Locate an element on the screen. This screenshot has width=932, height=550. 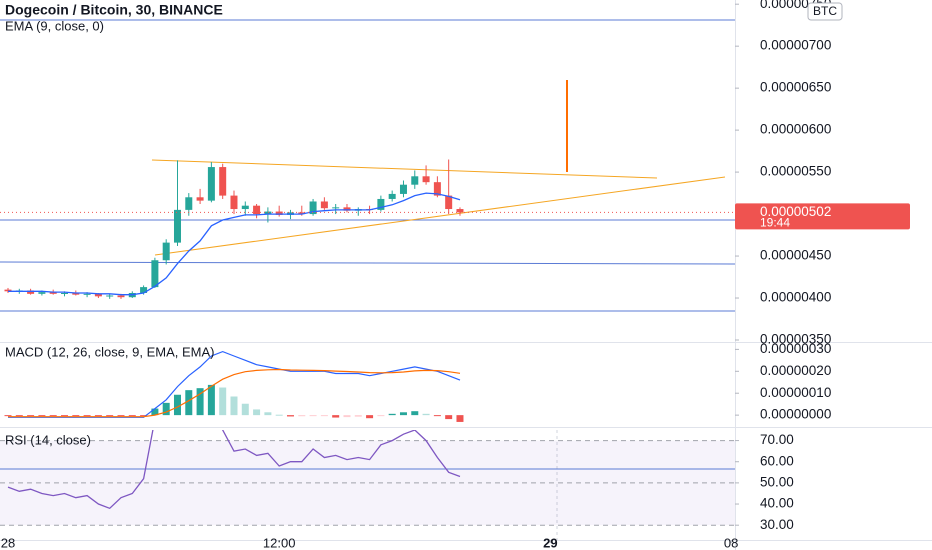
y-tick-label: 30.00 is located at coordinates (777, 524).